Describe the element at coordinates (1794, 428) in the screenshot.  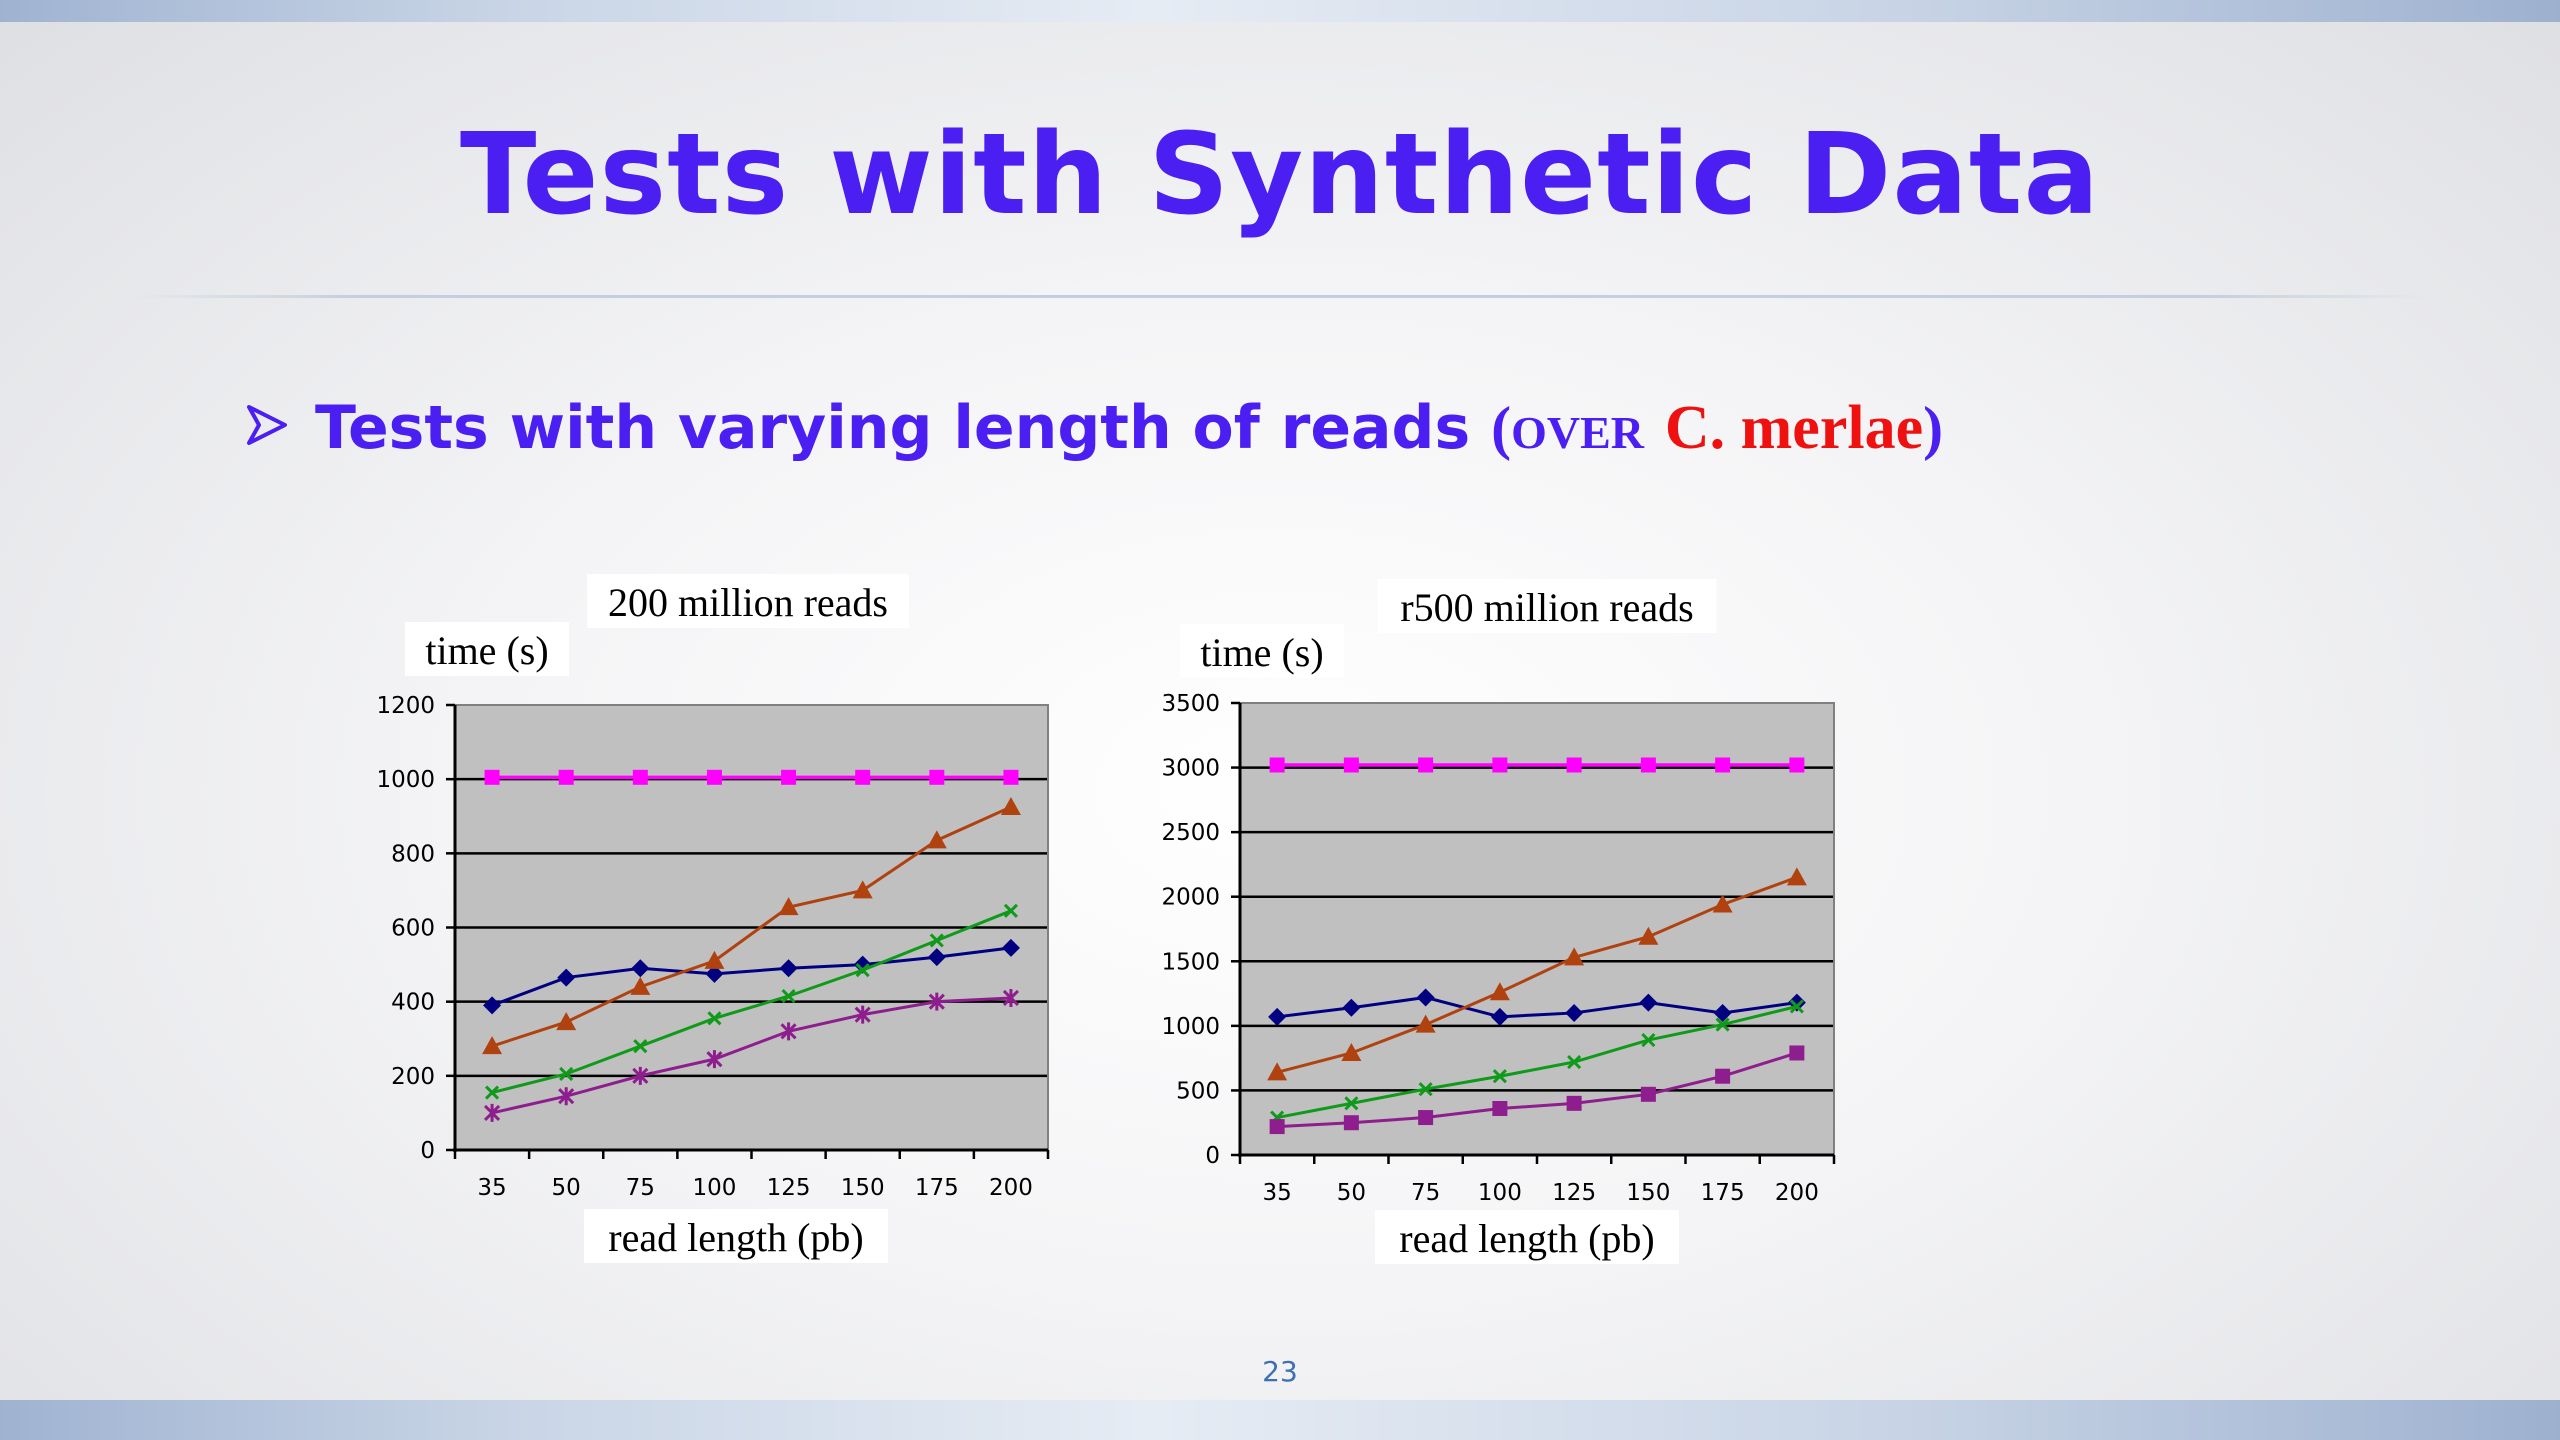
I see `bullet-species-text: C. merlae` at that location.